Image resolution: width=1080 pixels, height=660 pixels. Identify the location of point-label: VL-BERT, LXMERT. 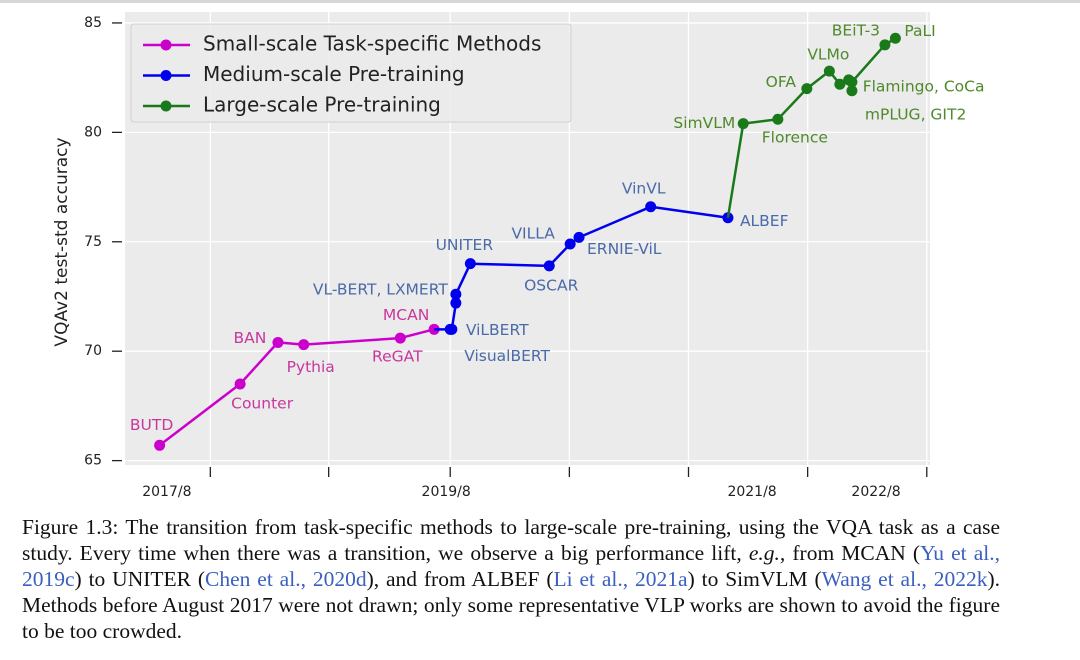
(380, 290).